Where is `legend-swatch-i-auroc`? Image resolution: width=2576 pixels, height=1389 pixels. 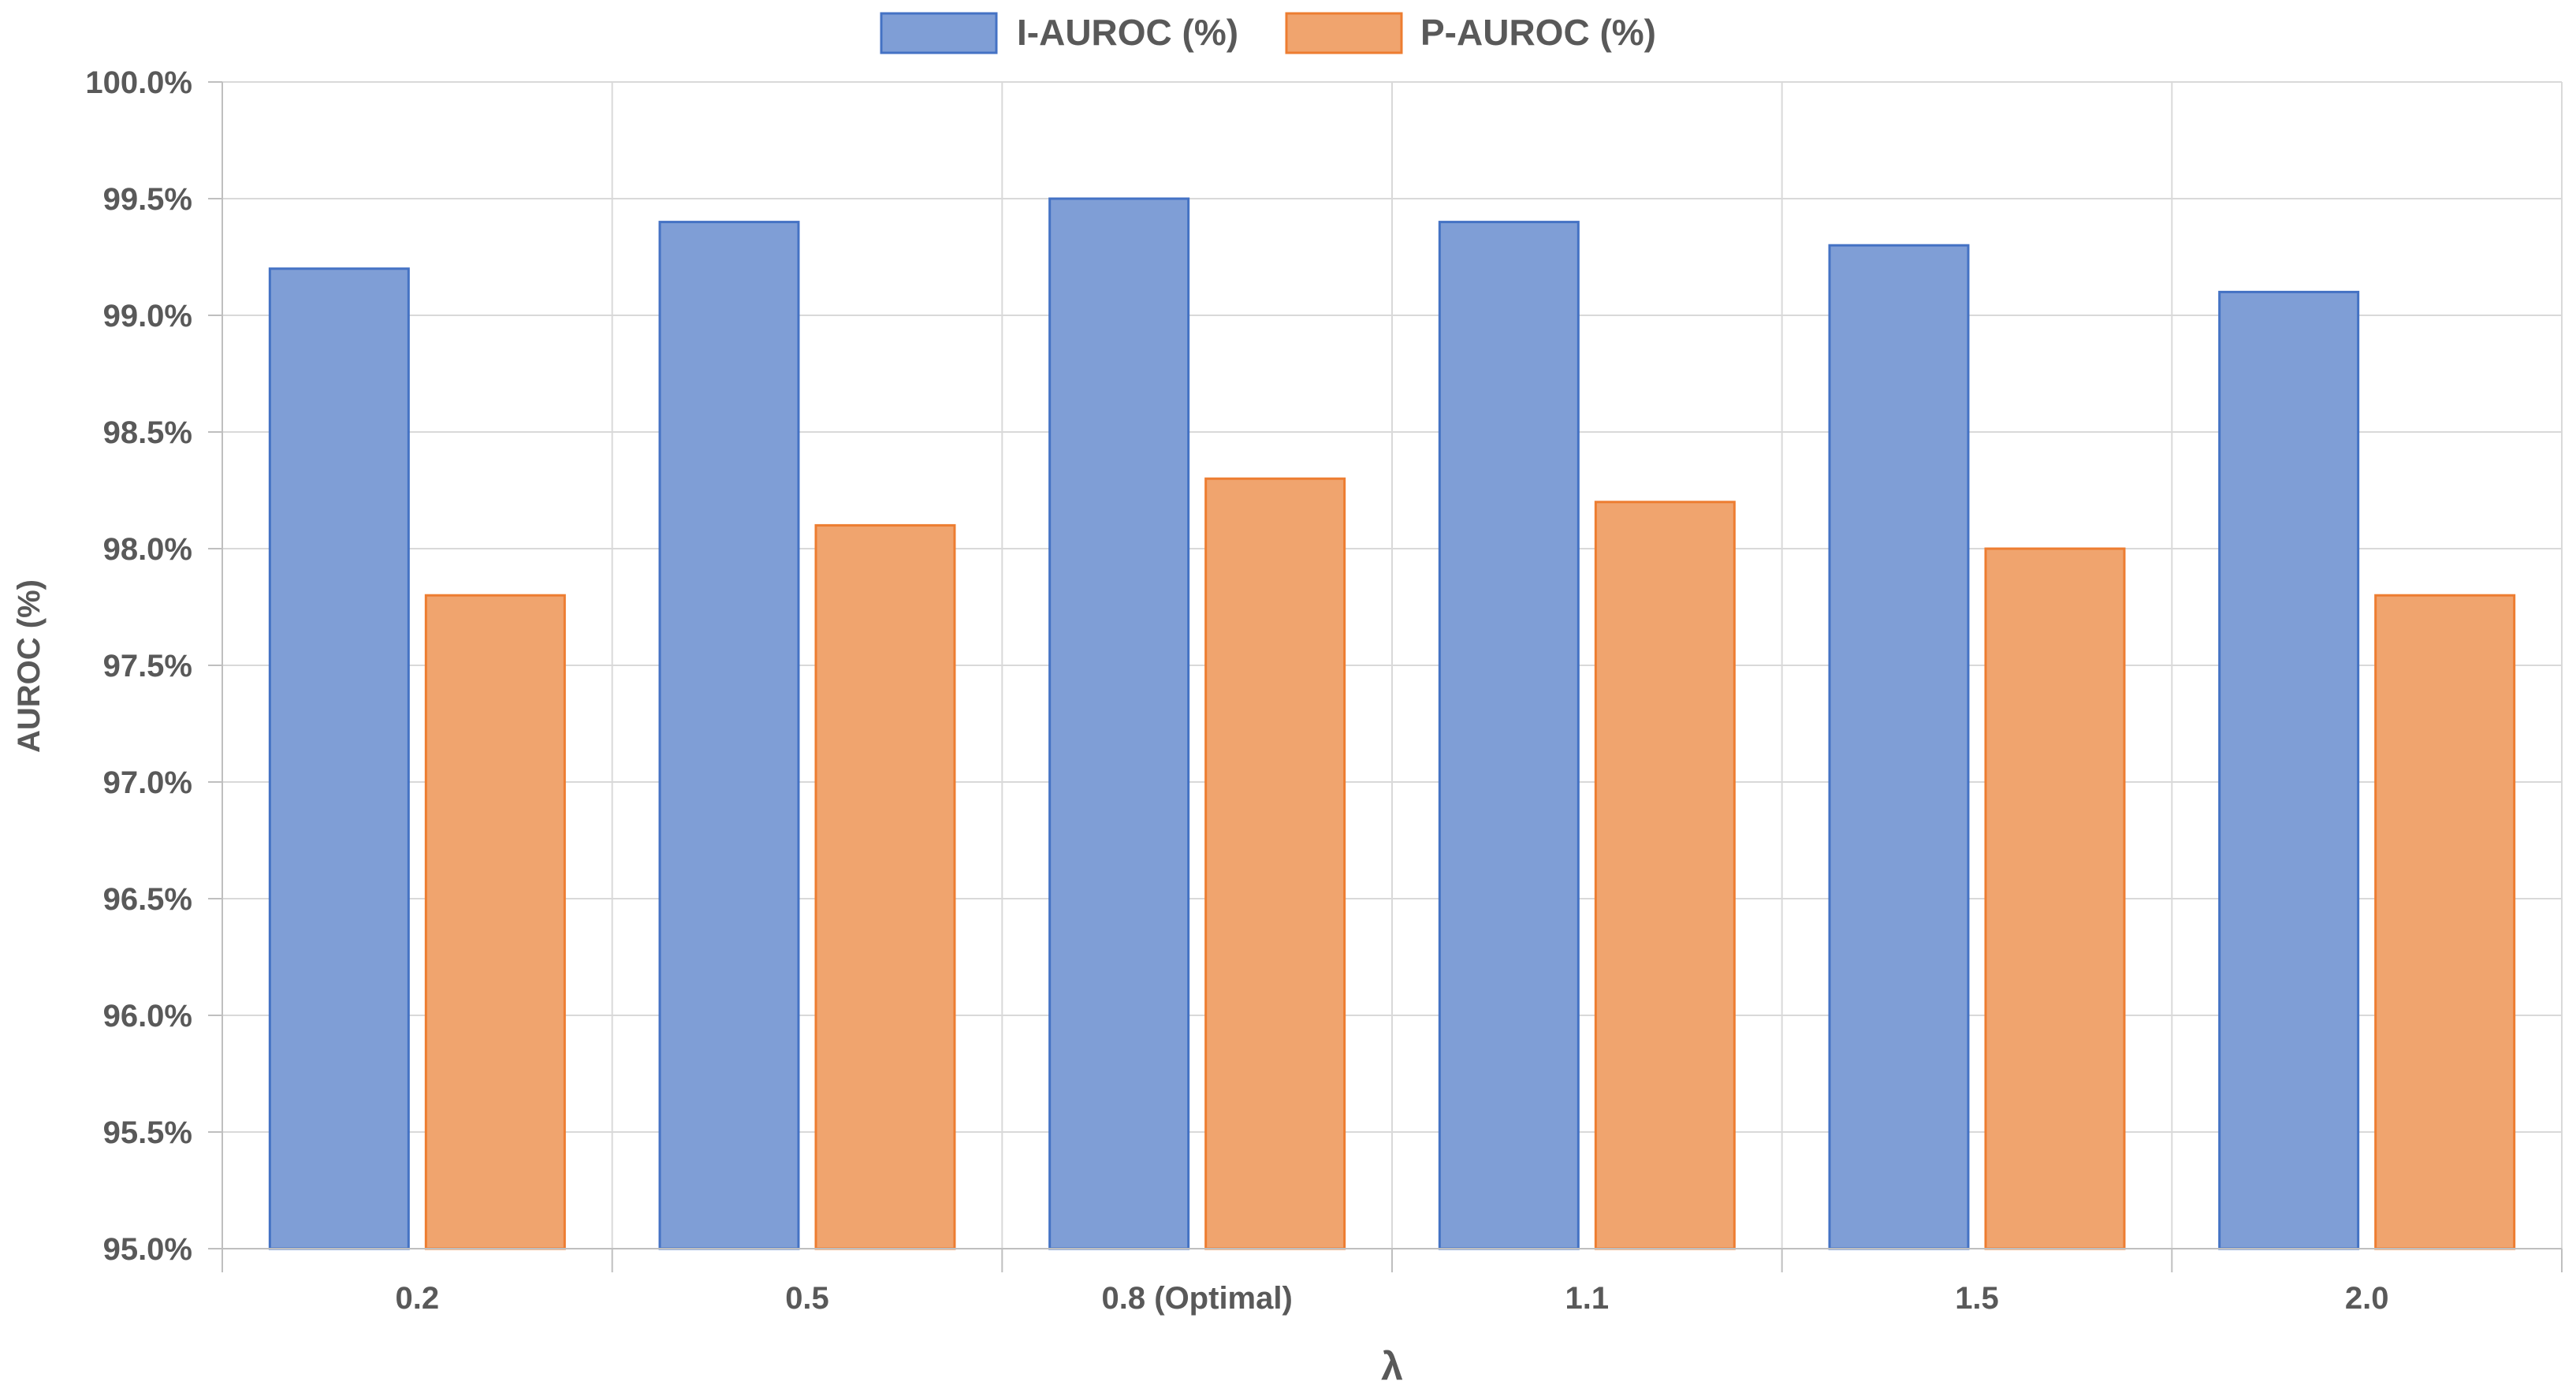 legend-swatch-i-auroc is located at coordinates (939, 33).